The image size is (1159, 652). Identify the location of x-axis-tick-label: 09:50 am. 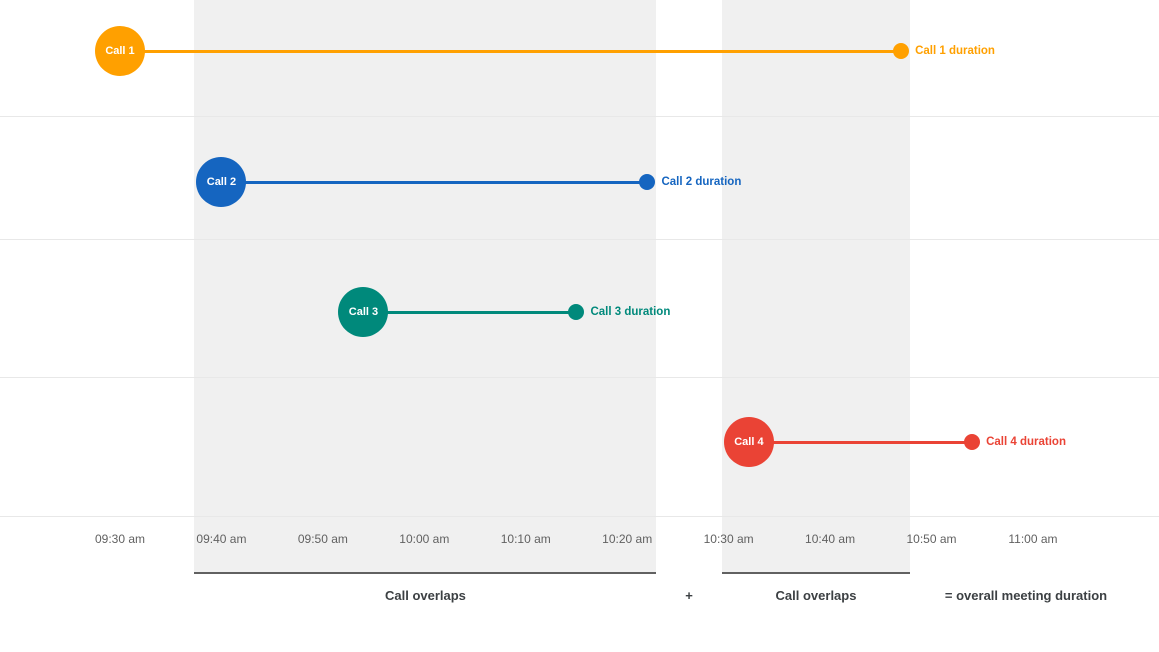
(322, 539).